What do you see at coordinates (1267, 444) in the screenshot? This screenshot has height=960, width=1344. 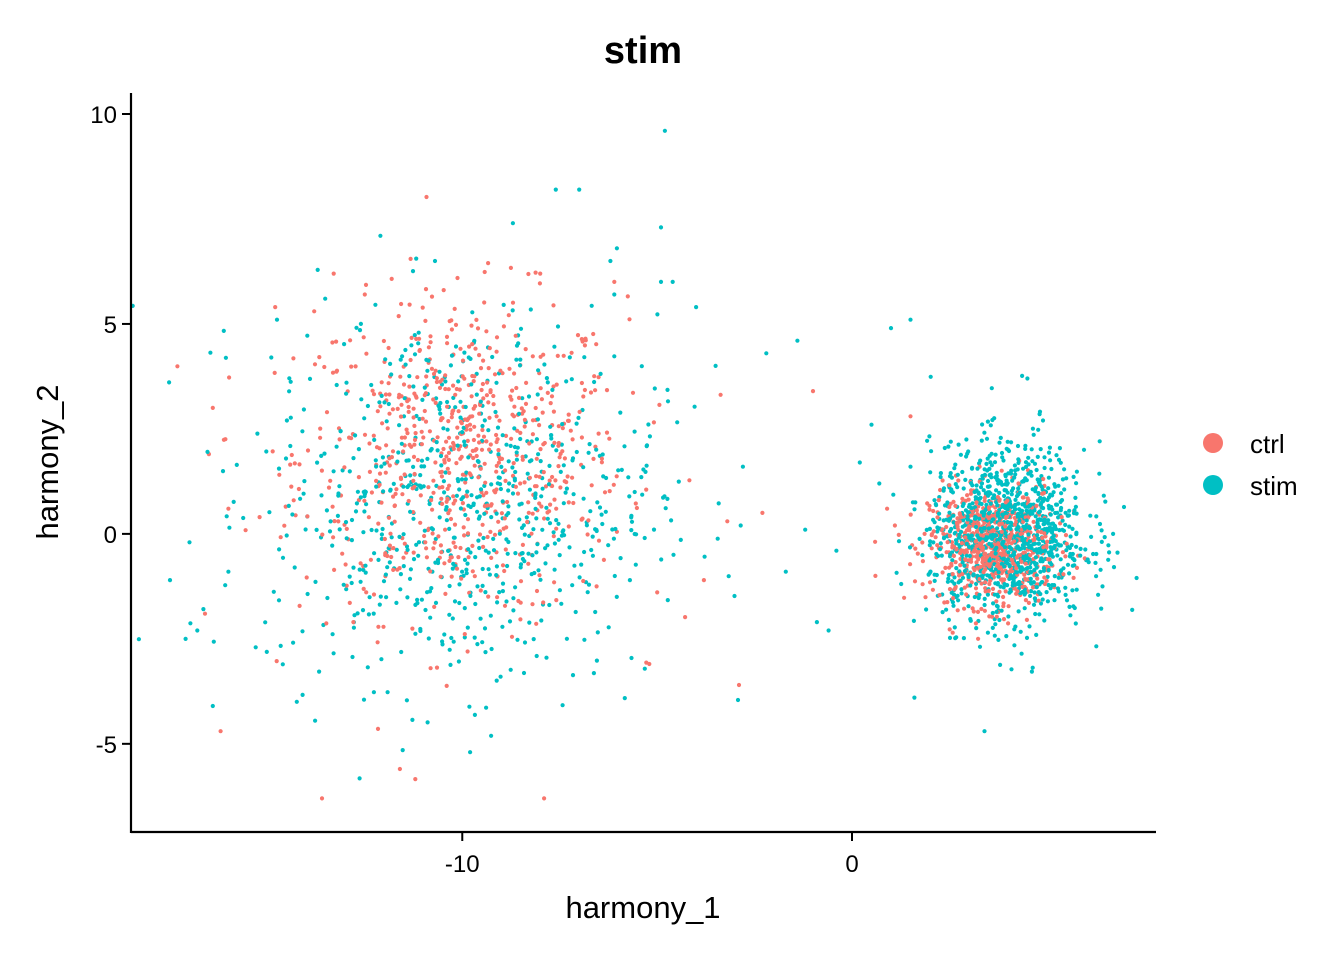 I see `legend-label-ctrl: ctrl` at bounding box center [1267, 444].